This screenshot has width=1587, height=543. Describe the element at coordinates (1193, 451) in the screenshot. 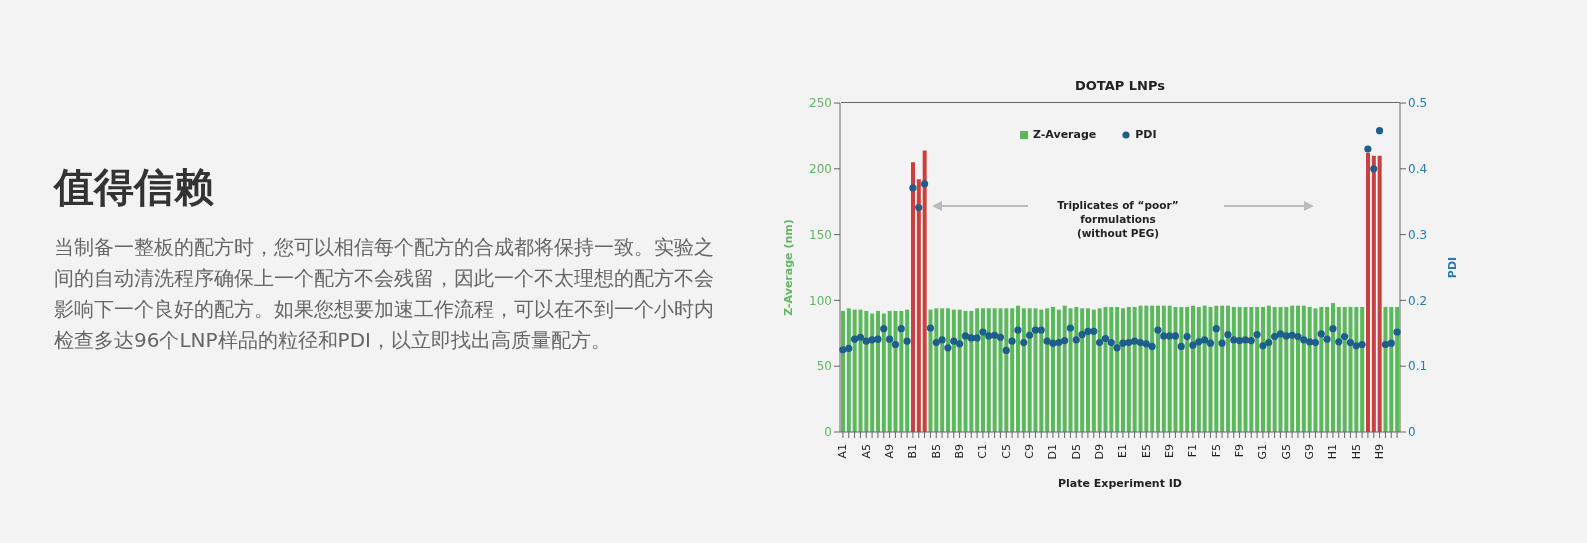

I see `x-tick-label: F1` at that location.